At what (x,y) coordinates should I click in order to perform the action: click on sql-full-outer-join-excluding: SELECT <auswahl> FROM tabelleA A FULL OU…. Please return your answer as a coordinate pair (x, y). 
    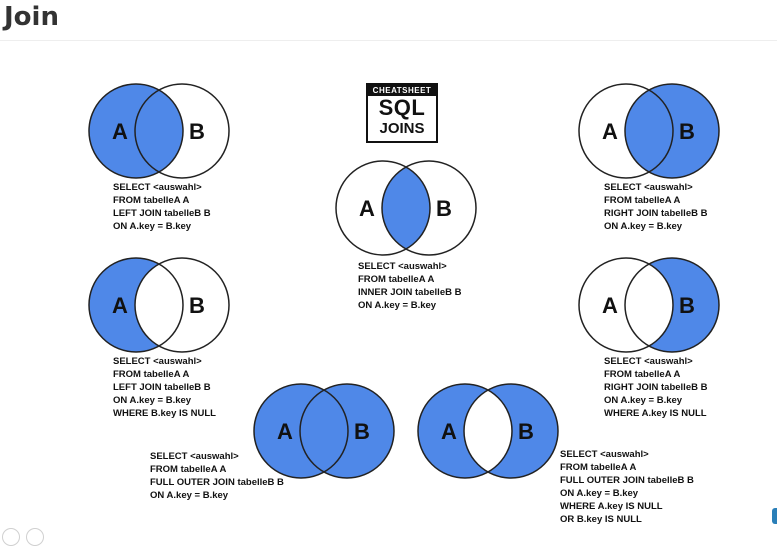
    Looking at the image, I should click on (627, 487).